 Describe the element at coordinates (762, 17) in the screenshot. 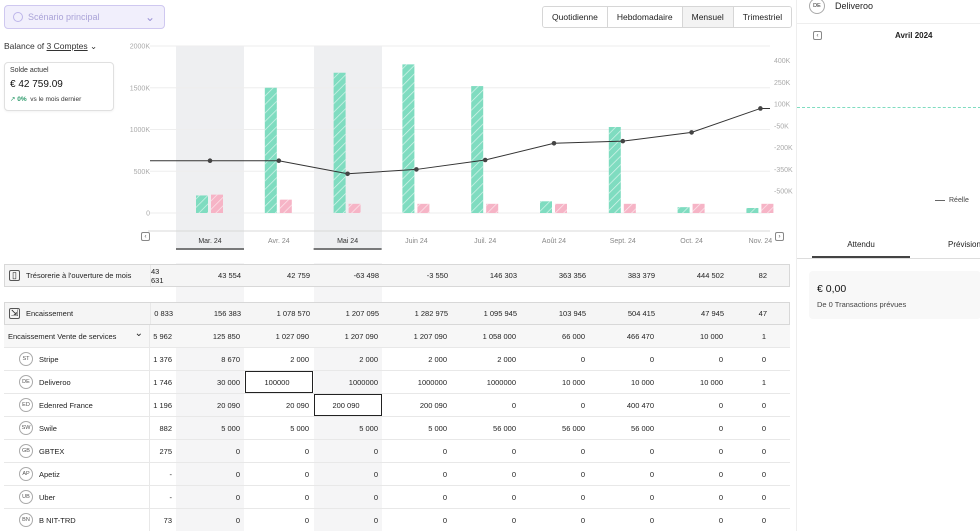

I see `period-quarterly-button: Trimestriel` at that location.